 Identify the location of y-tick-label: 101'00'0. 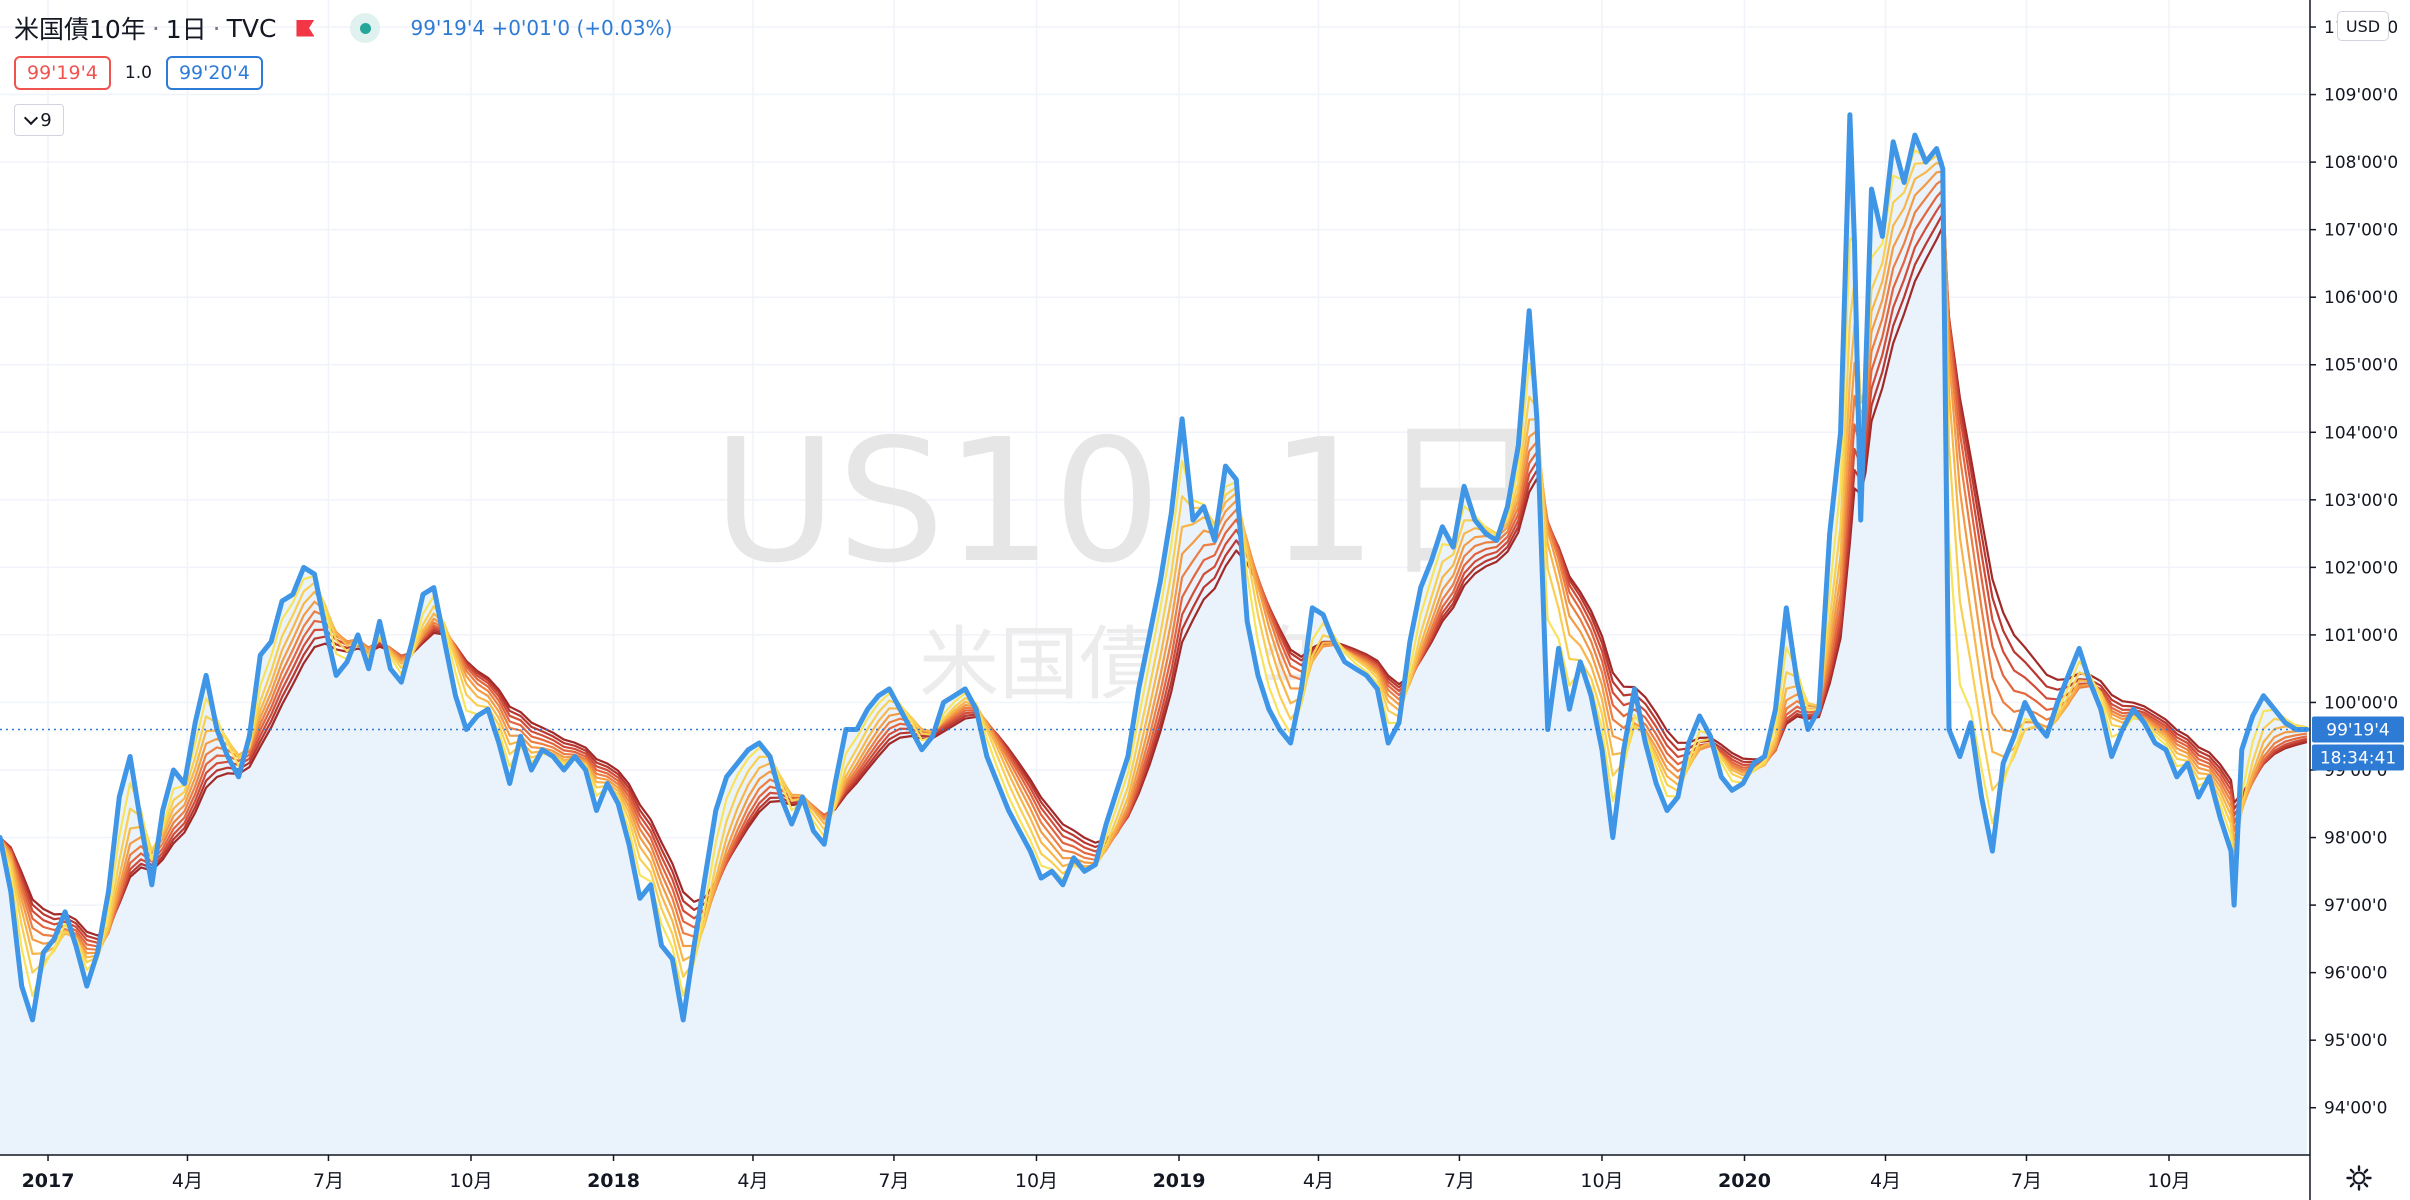
(2361, 636).